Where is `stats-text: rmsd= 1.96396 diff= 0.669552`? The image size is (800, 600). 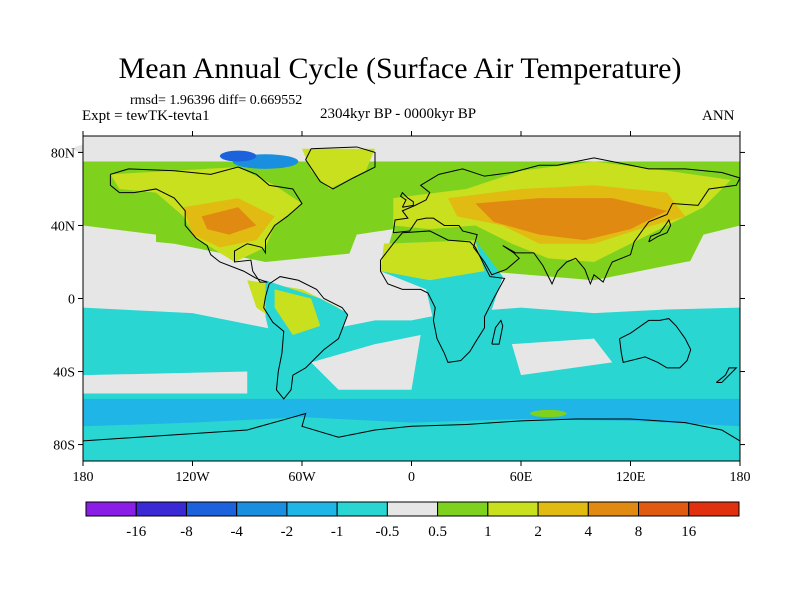 stats-text: rmsd= 1.96396 diff= 0.669552 is located at coordinates (216, 100).